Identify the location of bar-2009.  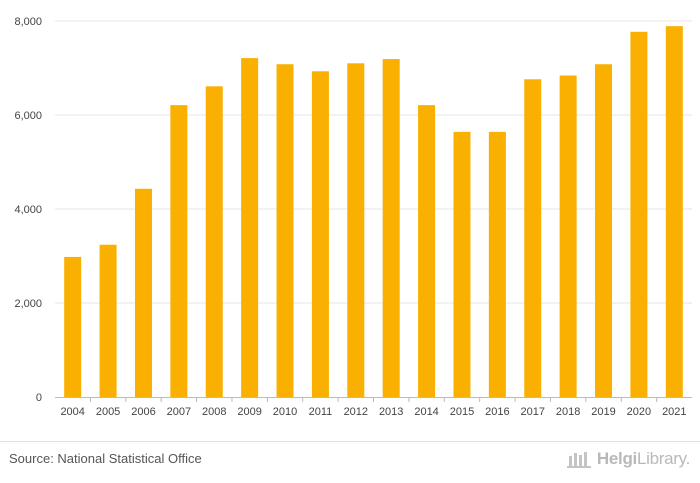
(250, 227).